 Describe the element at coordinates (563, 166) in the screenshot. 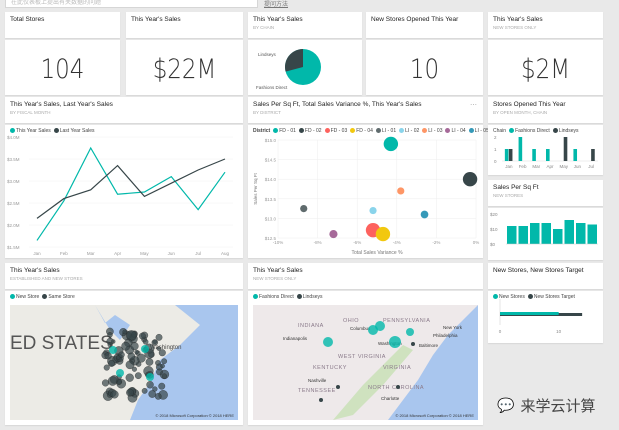

I see `x-tick-label: May` at that location.